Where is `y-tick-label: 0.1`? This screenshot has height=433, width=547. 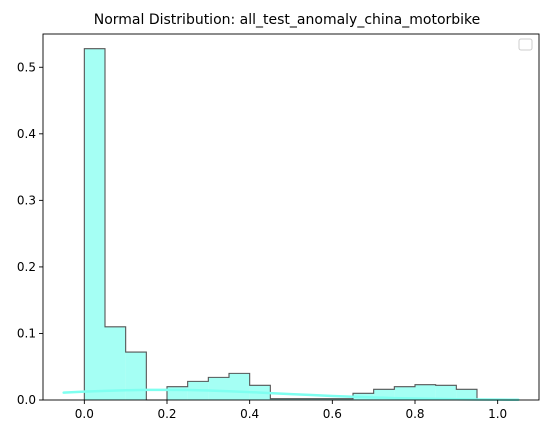 y-tick-label: 0.1 is located at coordinates (26, 333).